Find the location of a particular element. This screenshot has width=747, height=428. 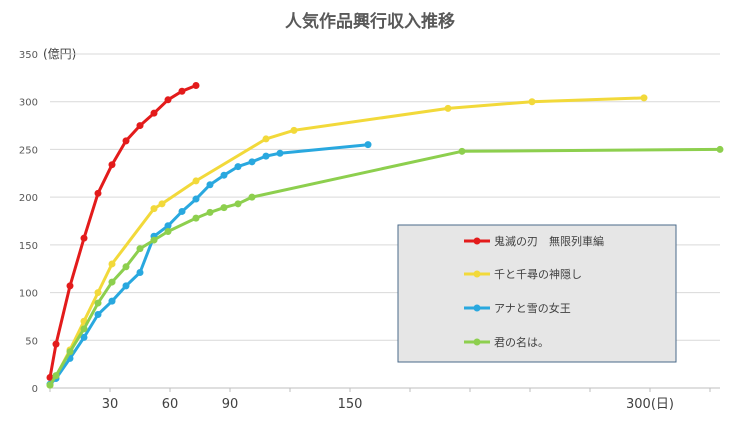

y-tick-label: 0 is located at coordinates (35, 389).